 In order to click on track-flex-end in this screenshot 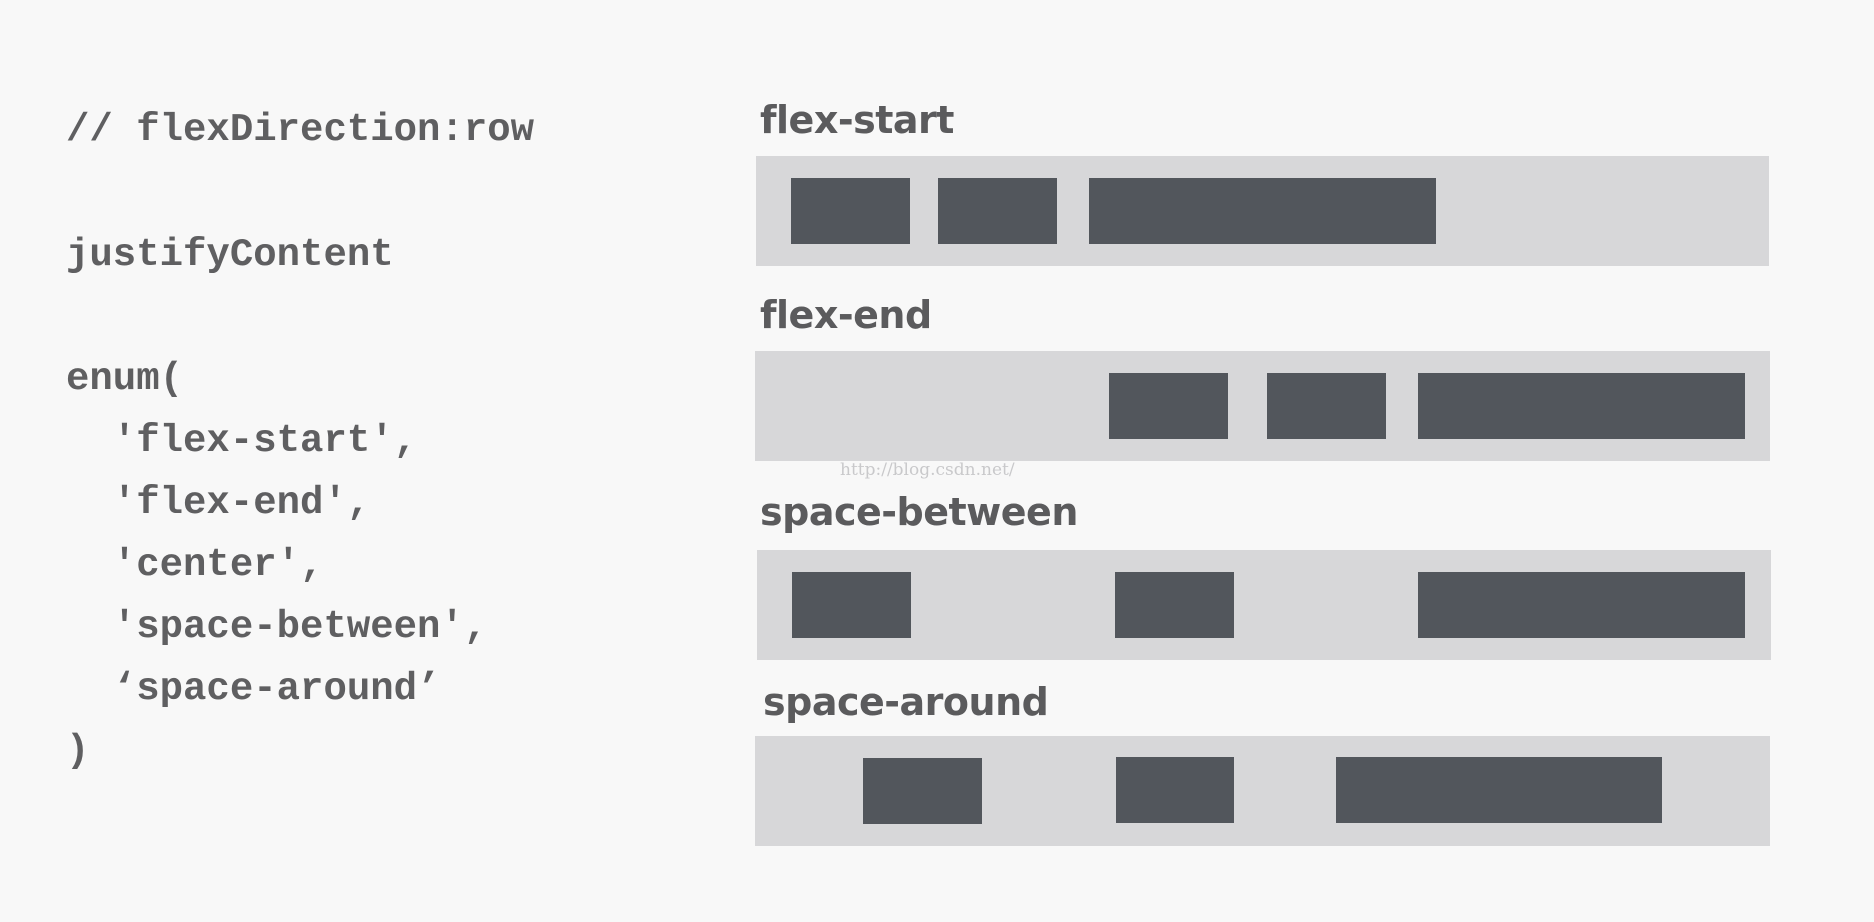, I will do `click(1262, 406)`.